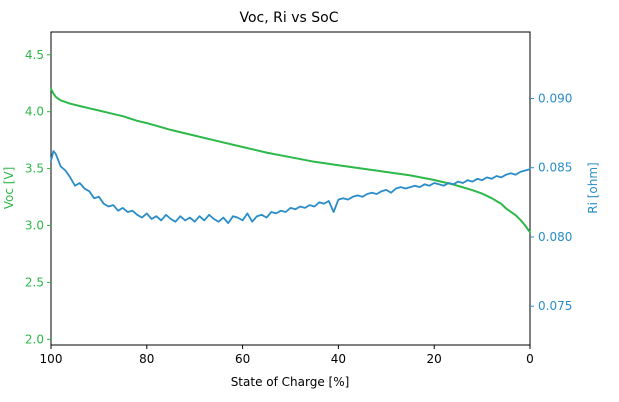  I want to click on series-line-ri, so click(290, 187).